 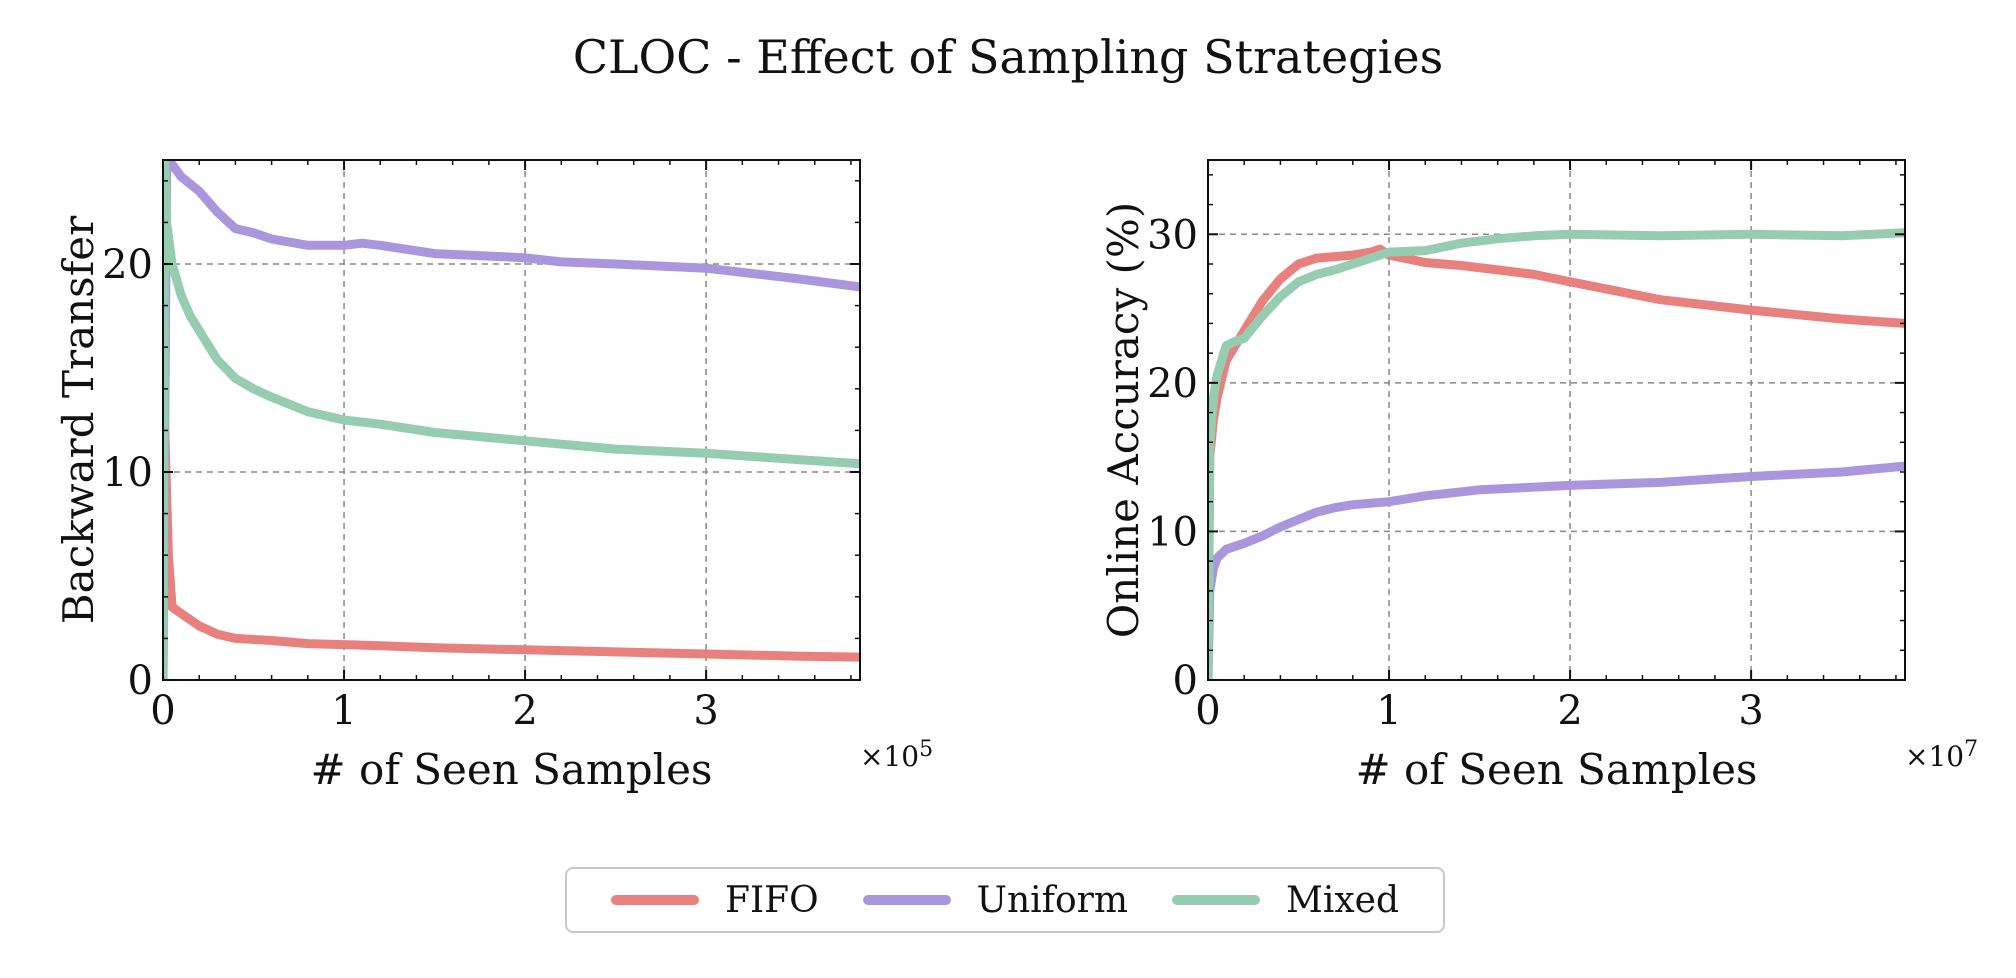 What do you see at coordinates (1216, 900) in the screenshot?
I see `legend-swatch-mixed` at bounding box center [1216, 900].